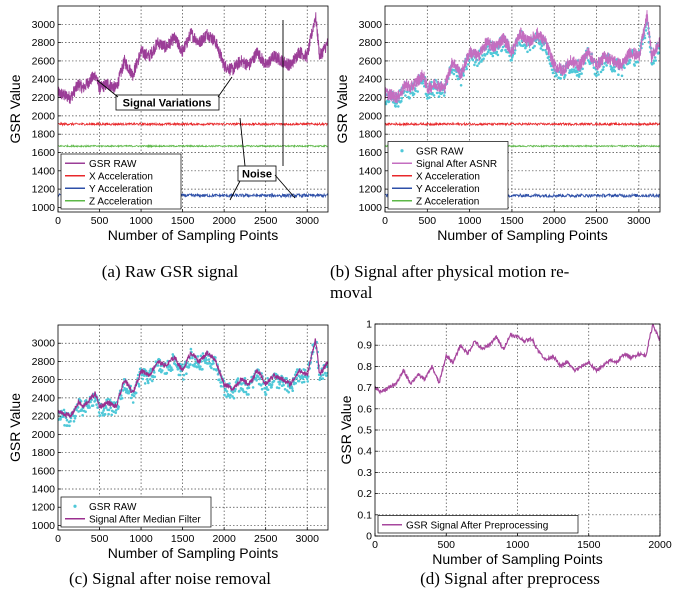 The height and width of the screenshot is (600, 678). I want to click on y-tick-label: 0.8, so click(364, 367).